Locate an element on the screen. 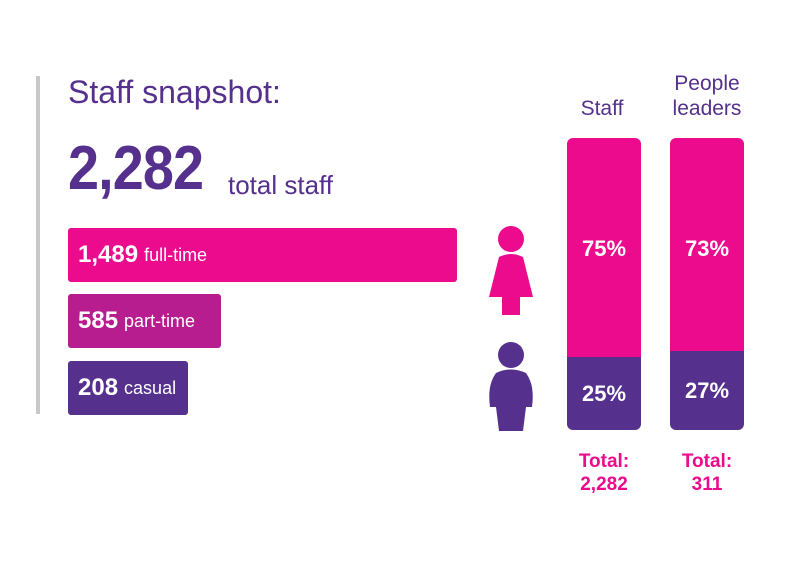  segment-label: 73% is located at coordinates (707, 248).